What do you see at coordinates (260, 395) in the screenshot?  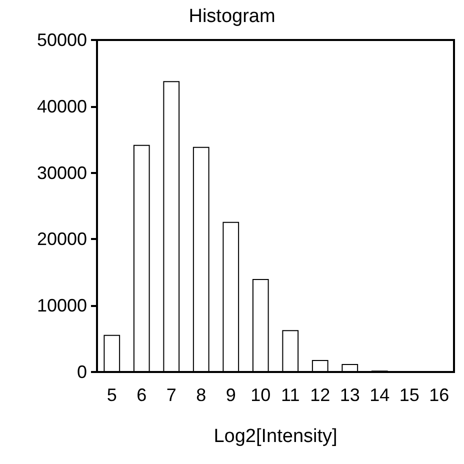 I see `x-tick-label: 10` at bounding box center [260, 395].